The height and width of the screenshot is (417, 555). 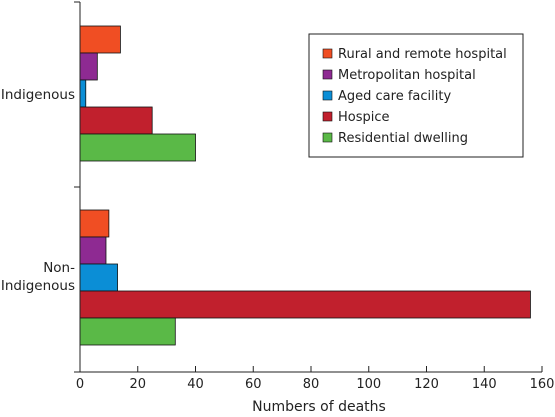 What do you see at coordinates (394, 96) in the screenshot?
I see `legend-label: Aged care facility` at bounding box center [394, 96].